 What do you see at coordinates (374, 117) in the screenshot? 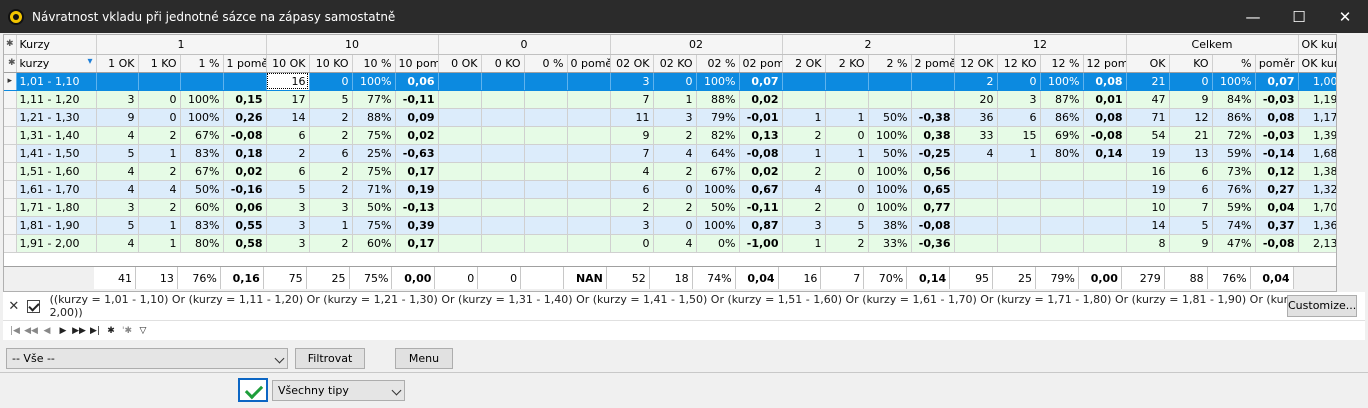
I see `table-cell: 88%` at bounding box center [374, 117].